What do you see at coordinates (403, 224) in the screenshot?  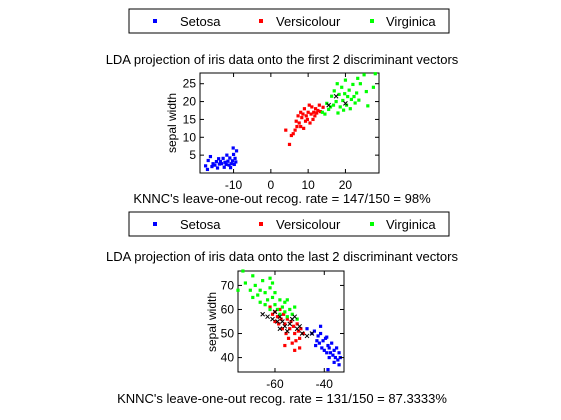 I see `chart-2-legend-entry-virginica: Virginica` at bounding box center [403, 224].